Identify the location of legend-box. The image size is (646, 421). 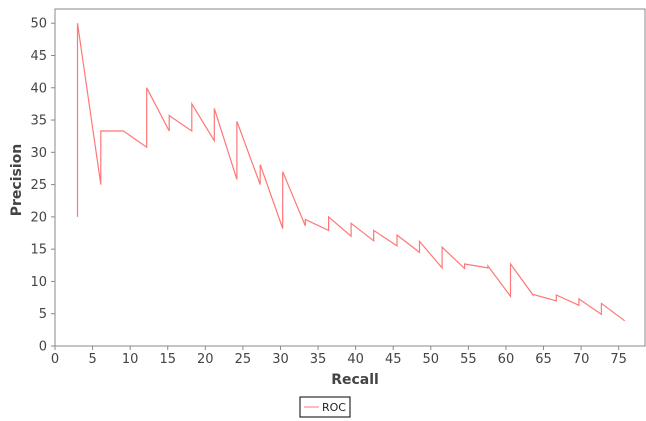
(325, 407).